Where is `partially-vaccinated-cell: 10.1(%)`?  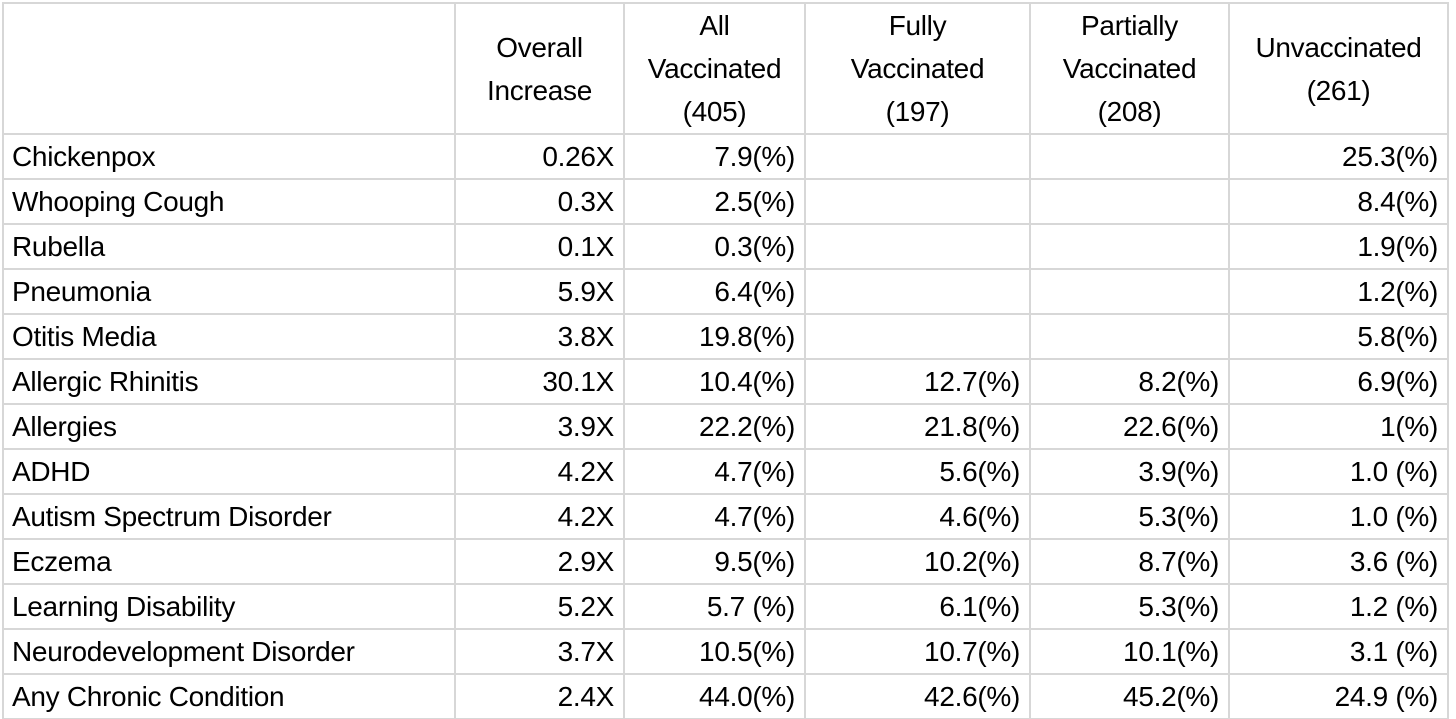
partially-vaccinated-cell: 10.1(%) is located at coordinates (1129, 651).